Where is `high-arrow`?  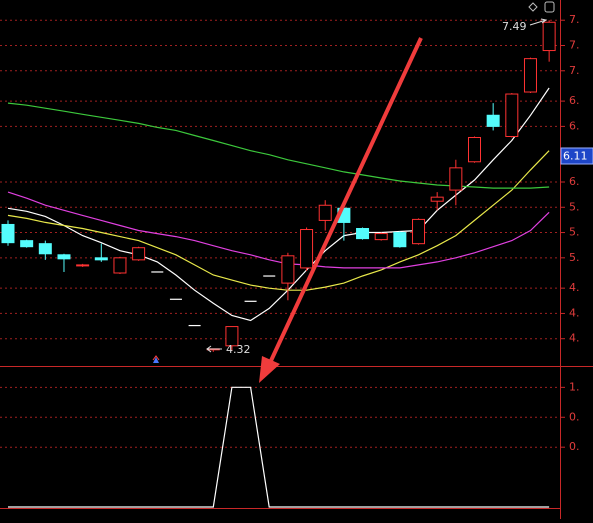
high-arrow is located at coordinates (538, 22).